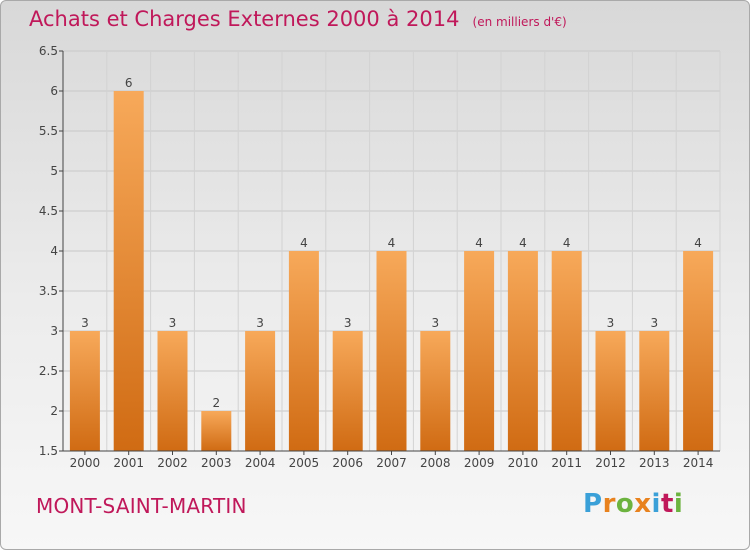  I want to click on logo-letter: t, so click(667, 504).